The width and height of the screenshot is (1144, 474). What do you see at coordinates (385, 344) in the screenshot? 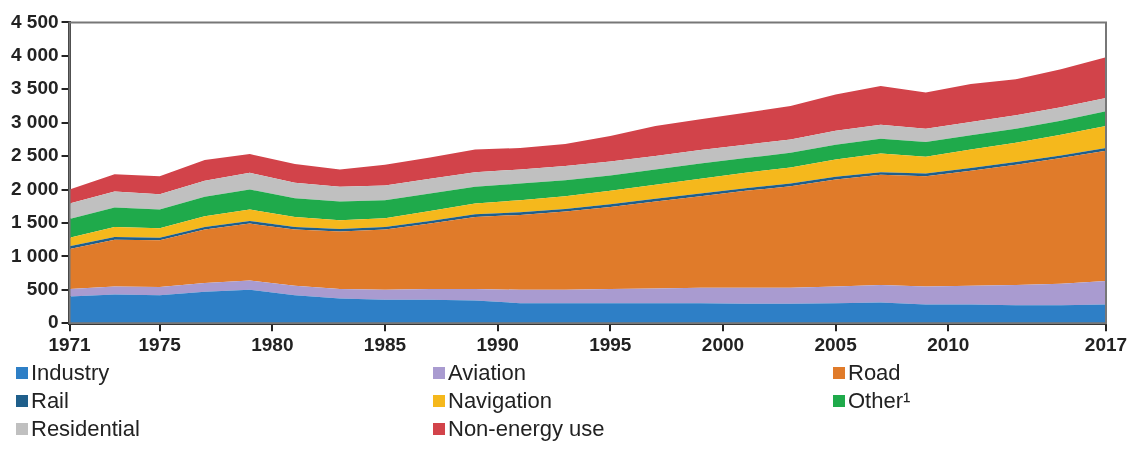
I see `x-tick-label: 1985` at bounding box center [385, 344].